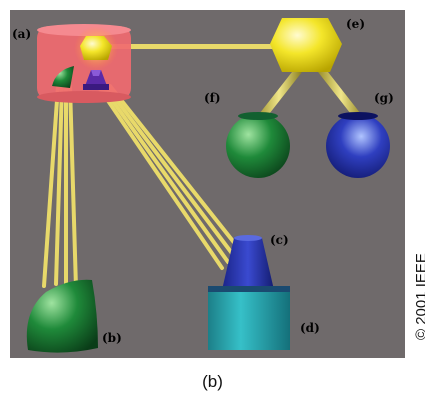 This screenshot has height=401, width=425. I want to click on node-b-green-shape, so click(62, 316).